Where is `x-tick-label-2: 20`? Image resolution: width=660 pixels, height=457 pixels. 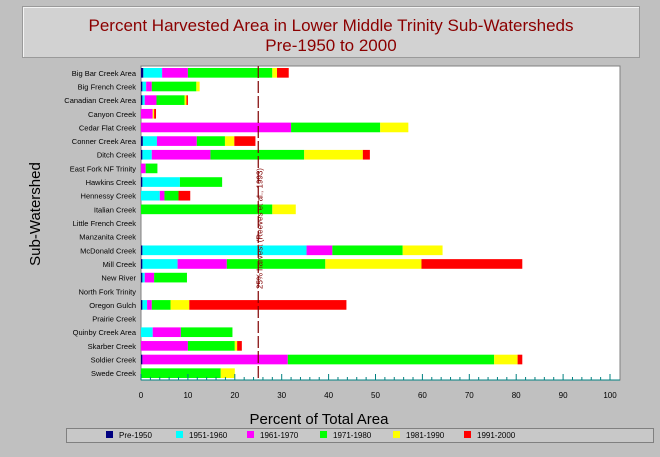 x-tick-label-2: 20 is located at coordinates (234, 395).